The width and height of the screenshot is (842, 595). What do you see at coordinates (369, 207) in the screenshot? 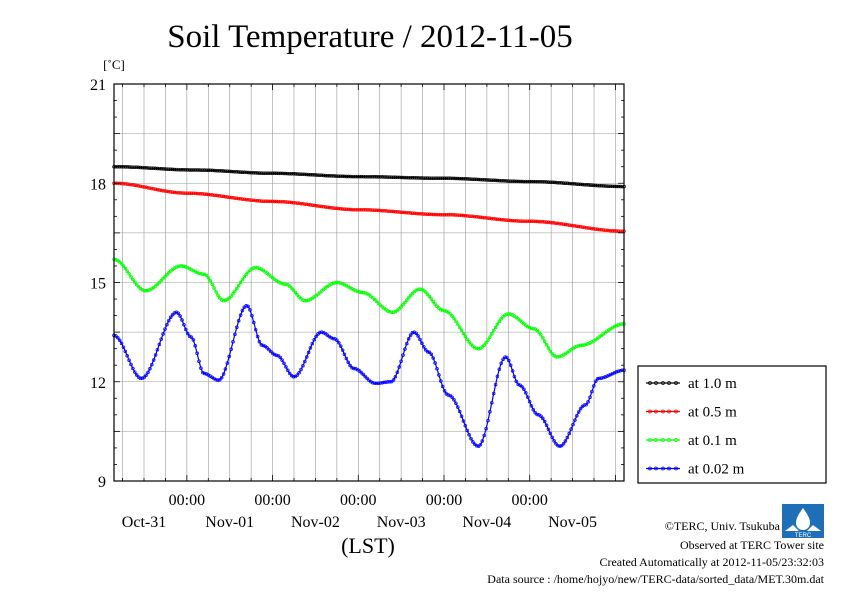
I see `series-line` at bounding box center [369, 207].